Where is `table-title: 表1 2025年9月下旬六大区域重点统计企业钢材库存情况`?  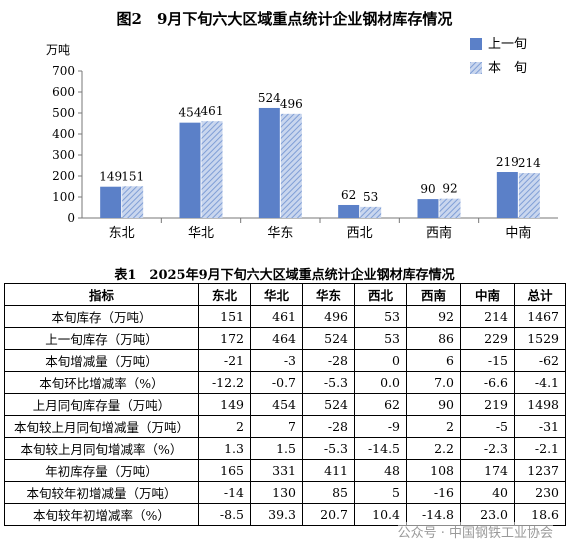 table-title: 表1 2025年9月下旬六大区域重点统计企业钢材库存情况 is located at coordinates (284, 275).